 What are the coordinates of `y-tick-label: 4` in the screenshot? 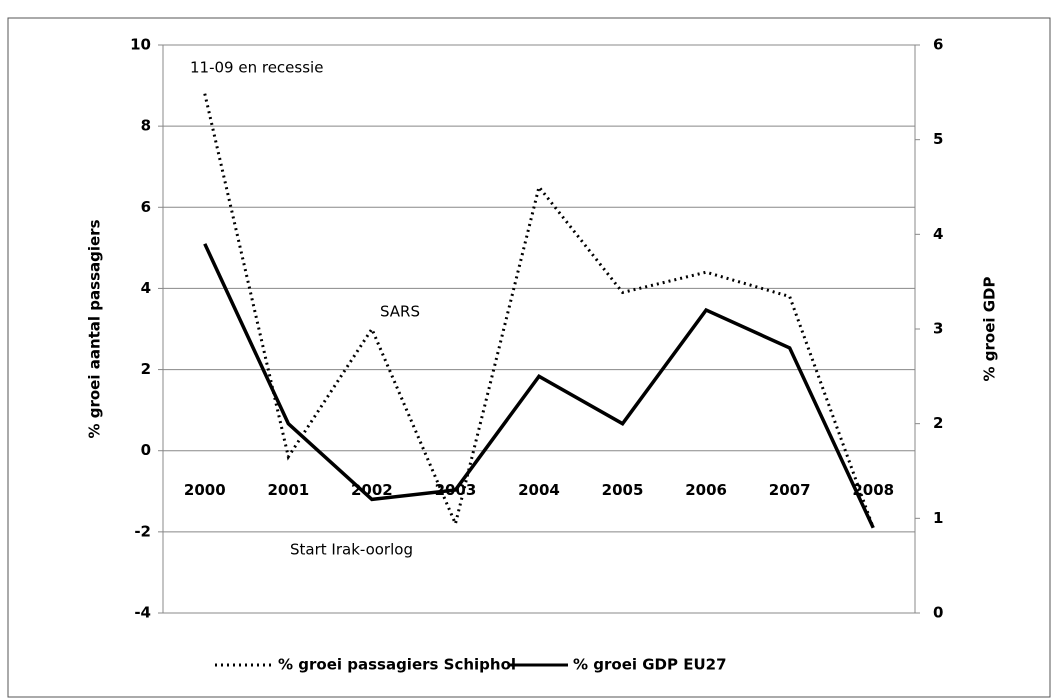 It's located at (146, 288).